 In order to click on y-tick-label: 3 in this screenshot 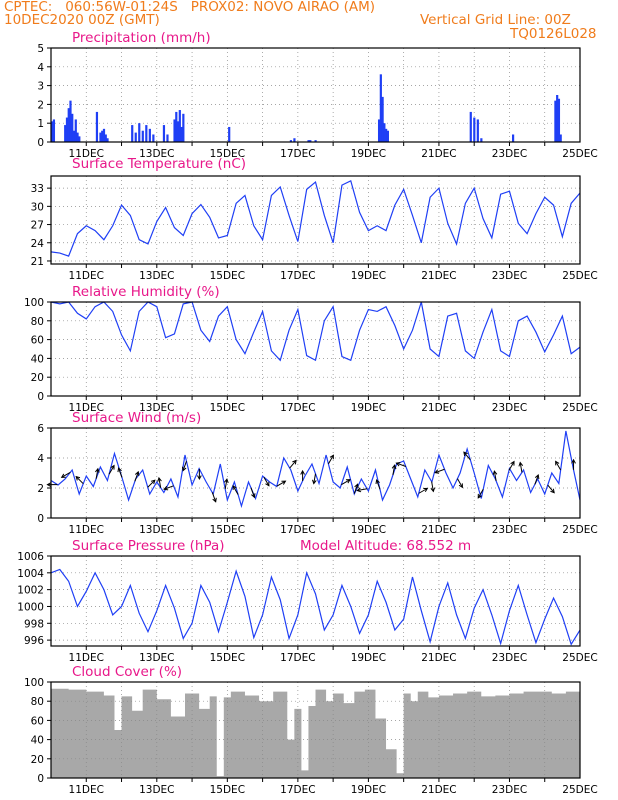, I will do `click(40, 87)`.